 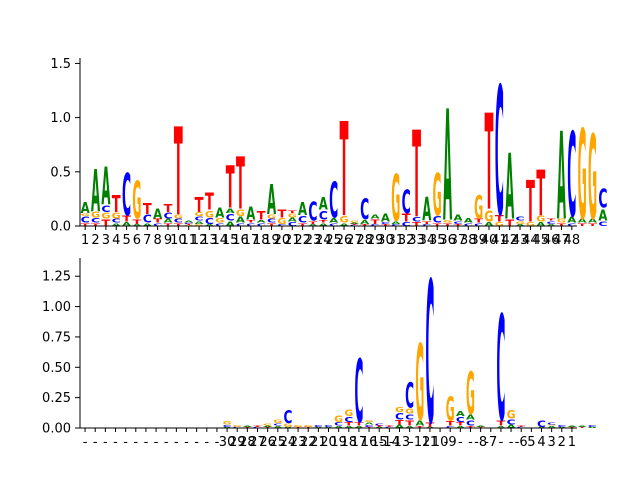 I want to click on x-tick-label: 48, so click(x=572, y=240).